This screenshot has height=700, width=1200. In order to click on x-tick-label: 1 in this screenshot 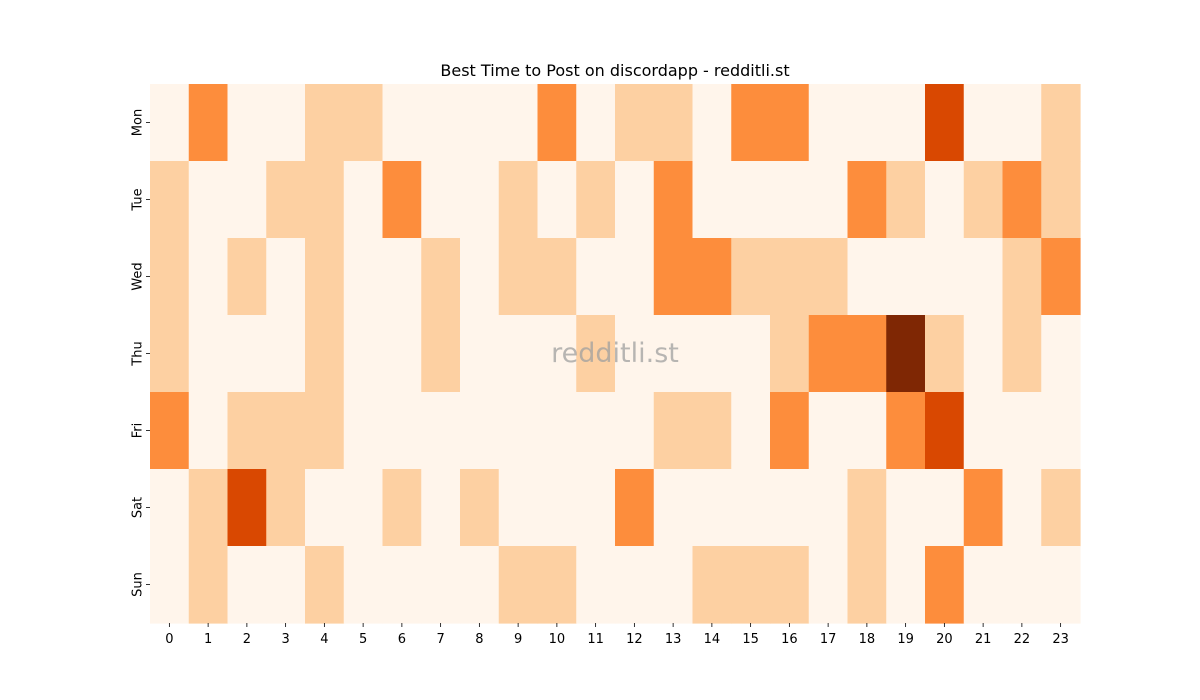, I will do `click(208, 639)`.